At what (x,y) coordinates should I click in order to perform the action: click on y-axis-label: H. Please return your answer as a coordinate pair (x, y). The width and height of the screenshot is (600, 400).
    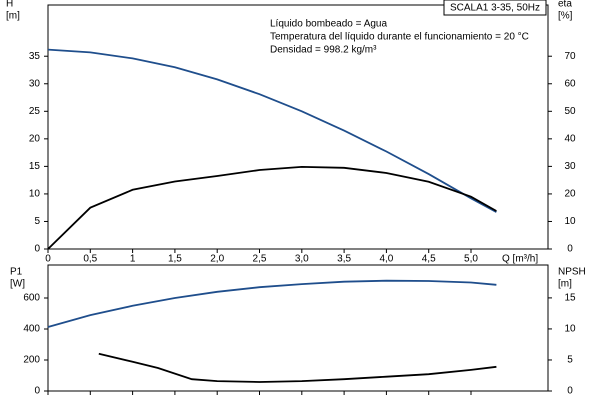
    Looking at the image, I should click on (9, 5).